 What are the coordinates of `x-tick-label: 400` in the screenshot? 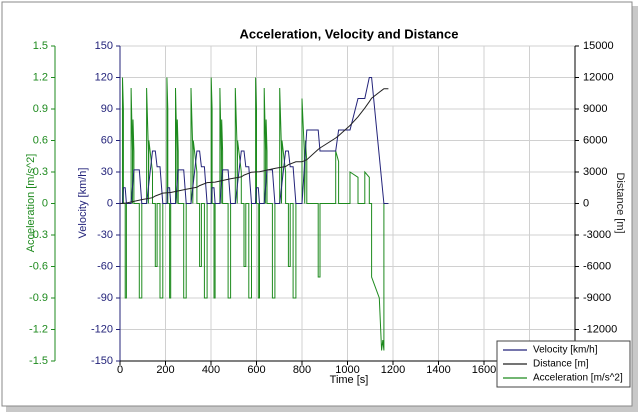 It's located at (211, 370).